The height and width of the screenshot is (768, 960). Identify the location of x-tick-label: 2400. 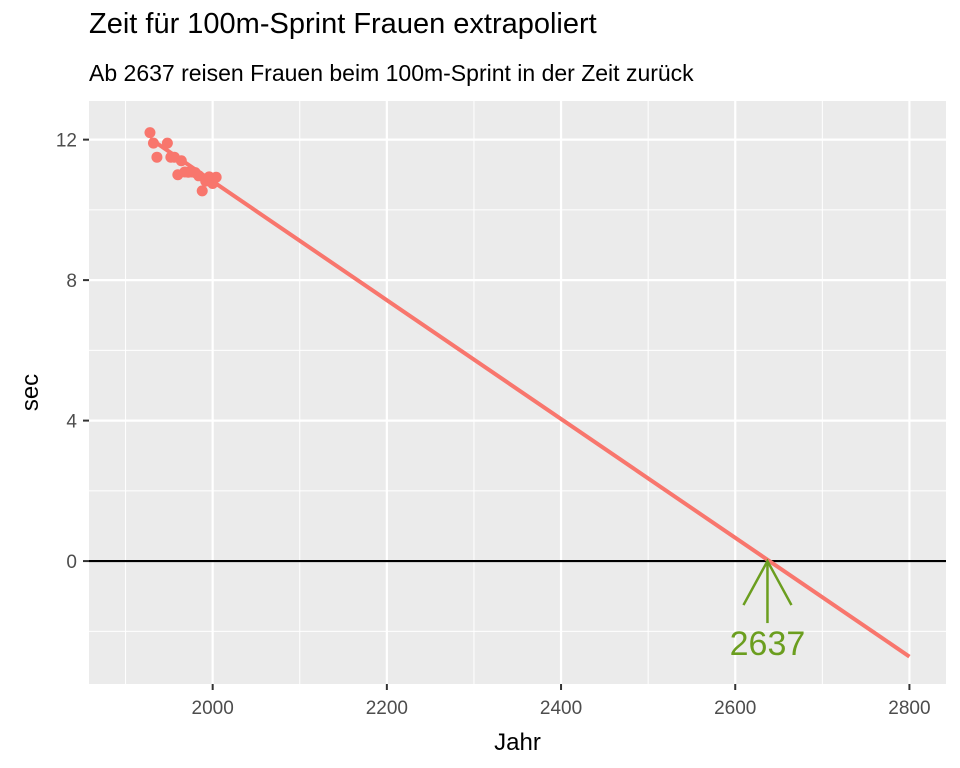
(561, 708).